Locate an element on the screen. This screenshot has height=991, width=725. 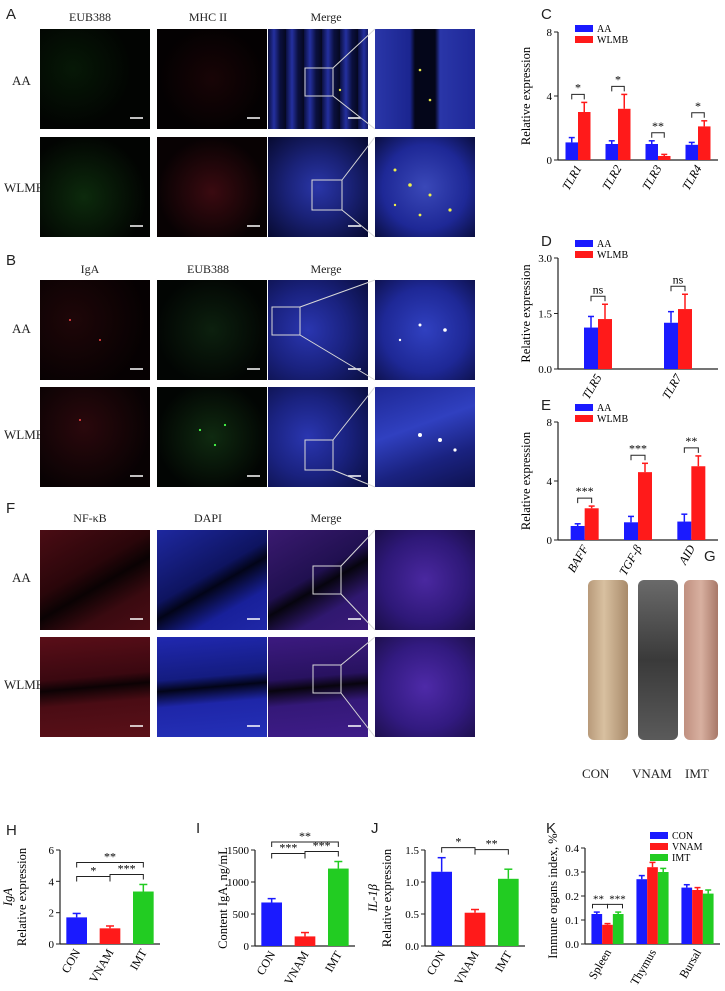
micrograph-b-aa-iga is located at coordinates (95, 330).